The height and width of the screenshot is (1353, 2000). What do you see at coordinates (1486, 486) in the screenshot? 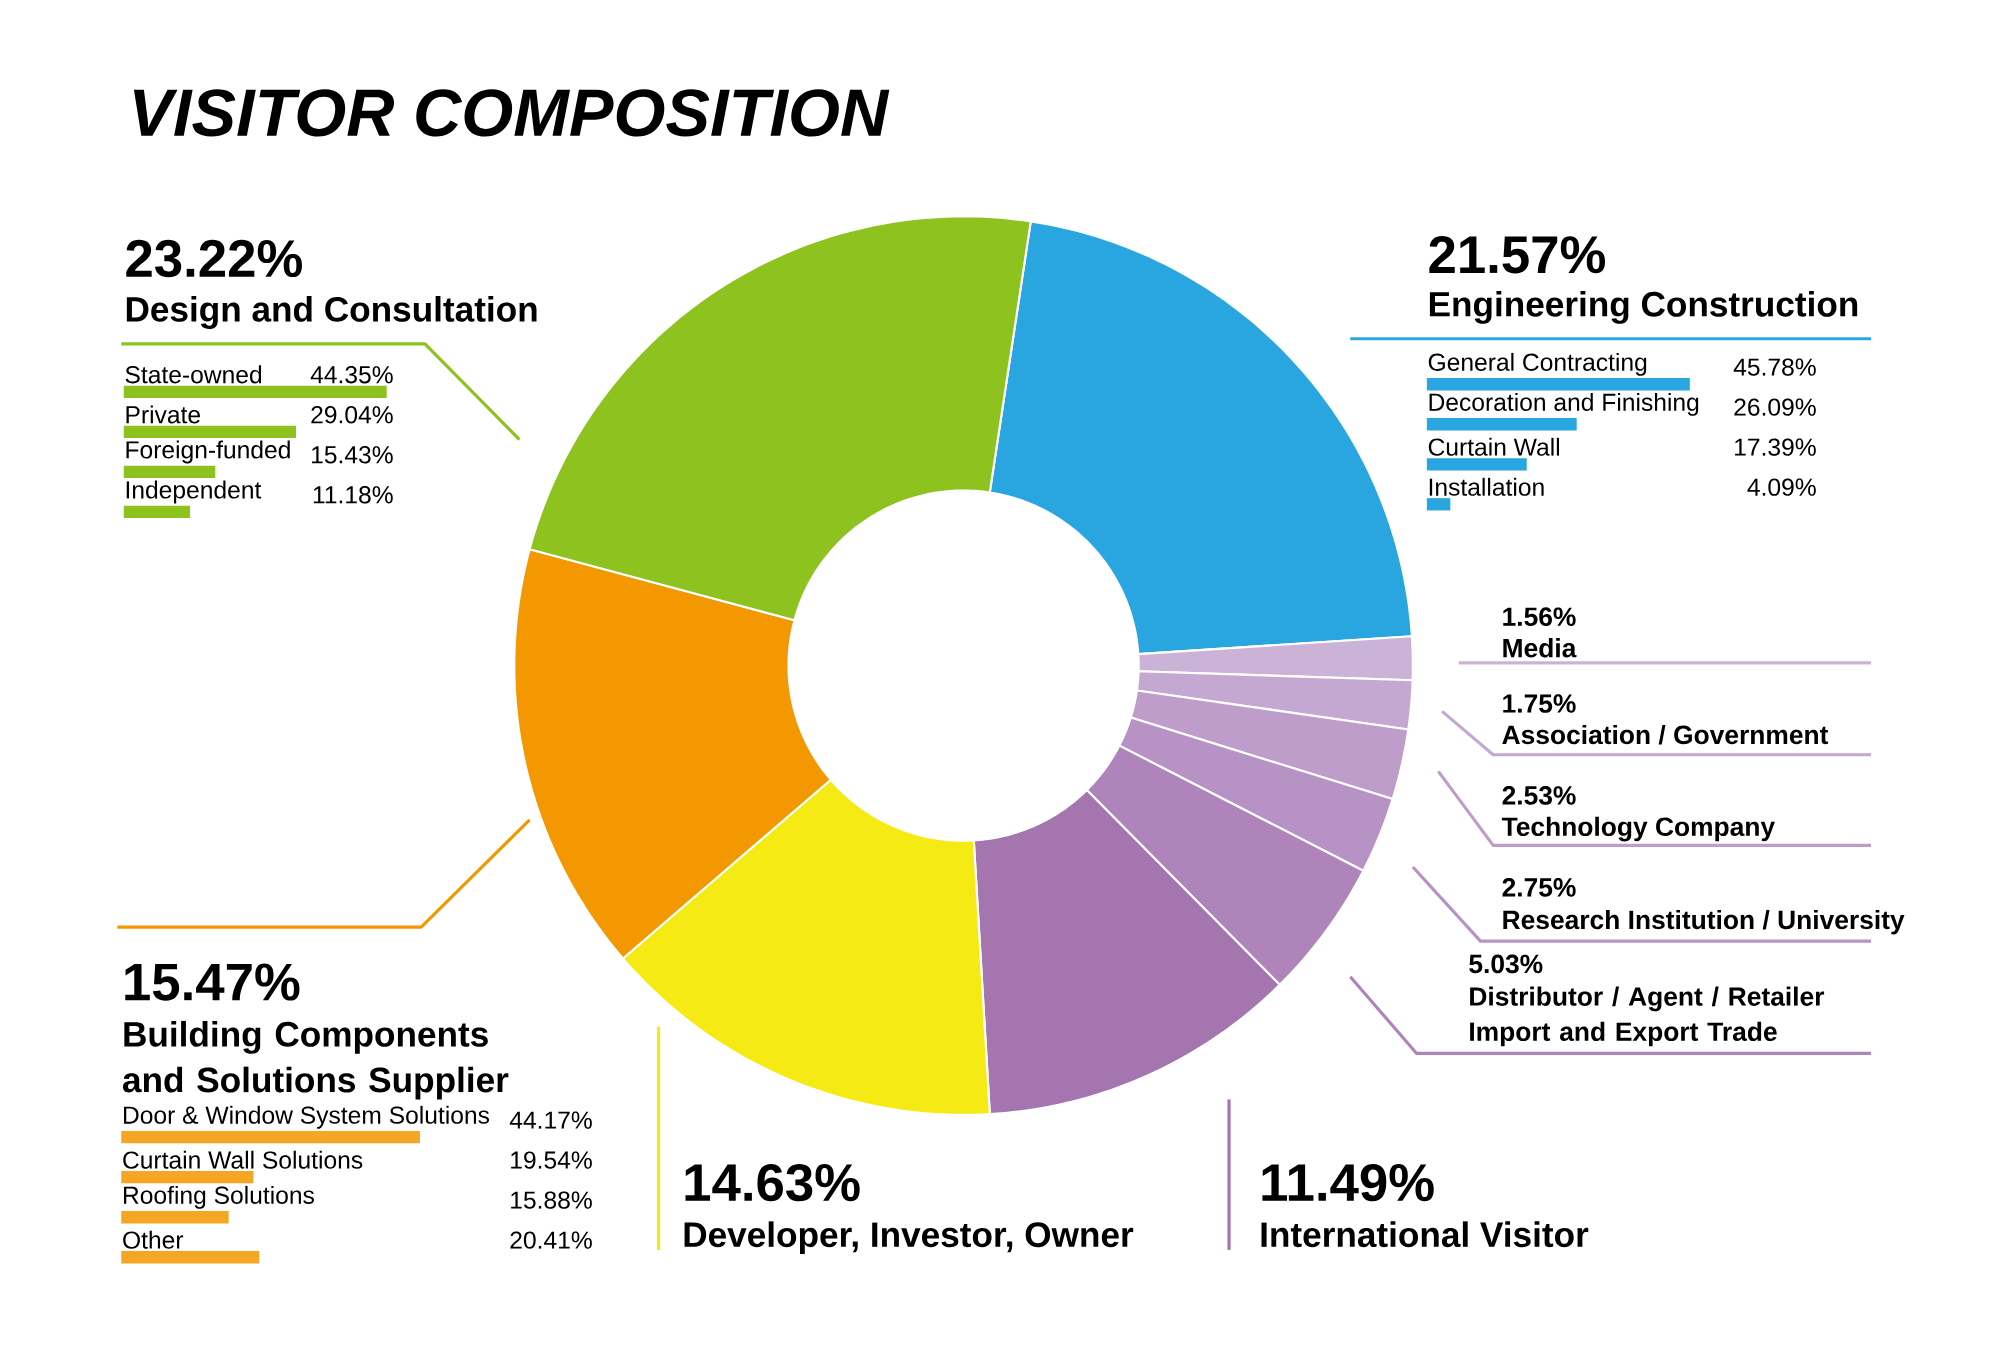
I see `y-tick-label: Installation` at bounding box center [1486, 486].